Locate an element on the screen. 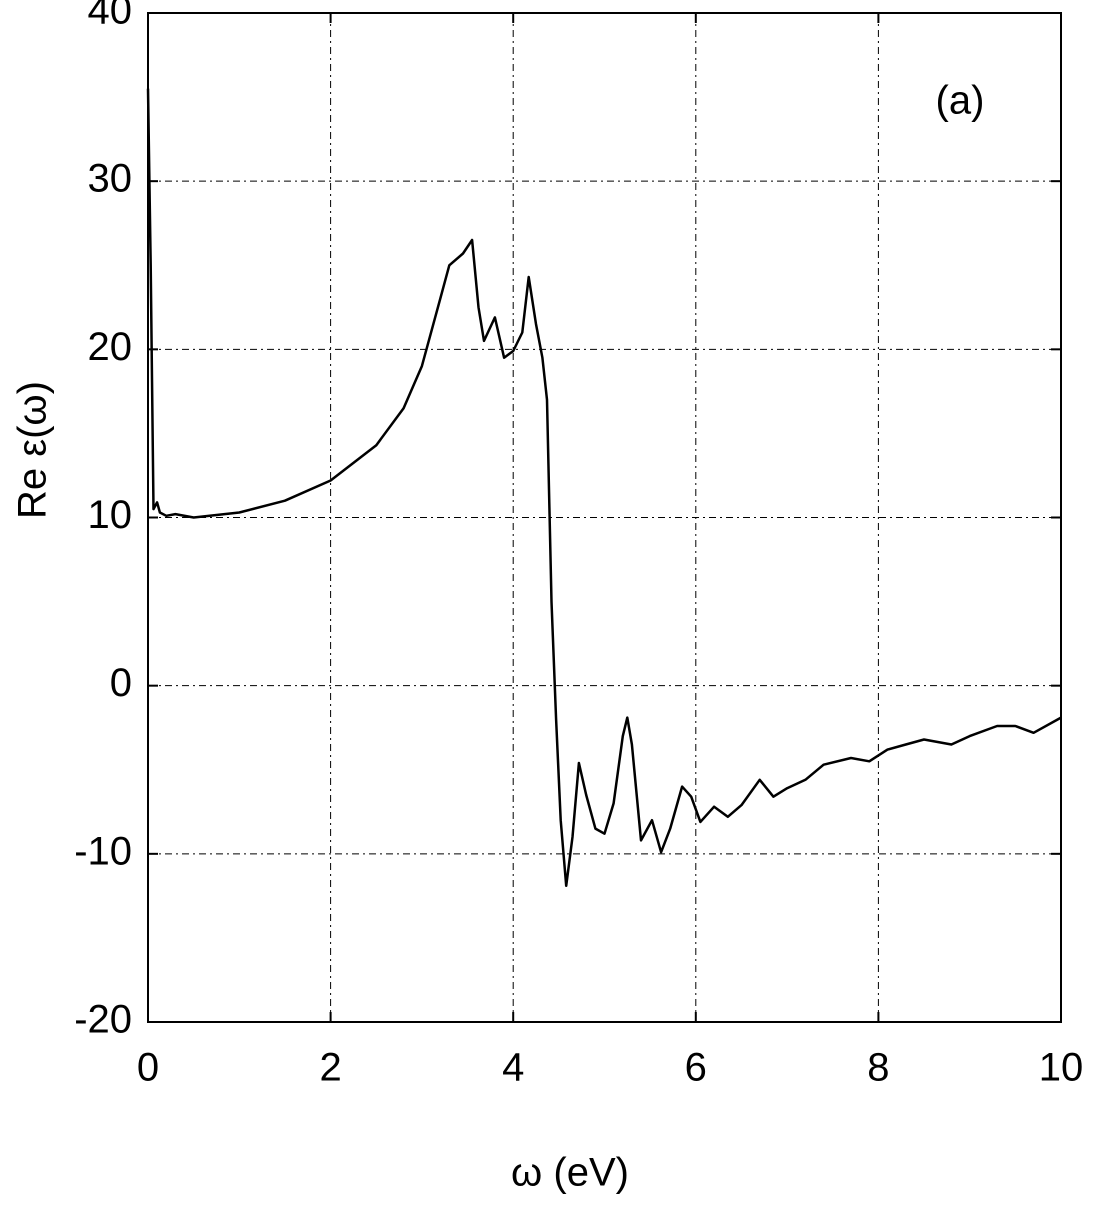 This screenshot has width=1094, height=1205. y-axis-label: Re ε(ω) is located at coordinates (33, 450).